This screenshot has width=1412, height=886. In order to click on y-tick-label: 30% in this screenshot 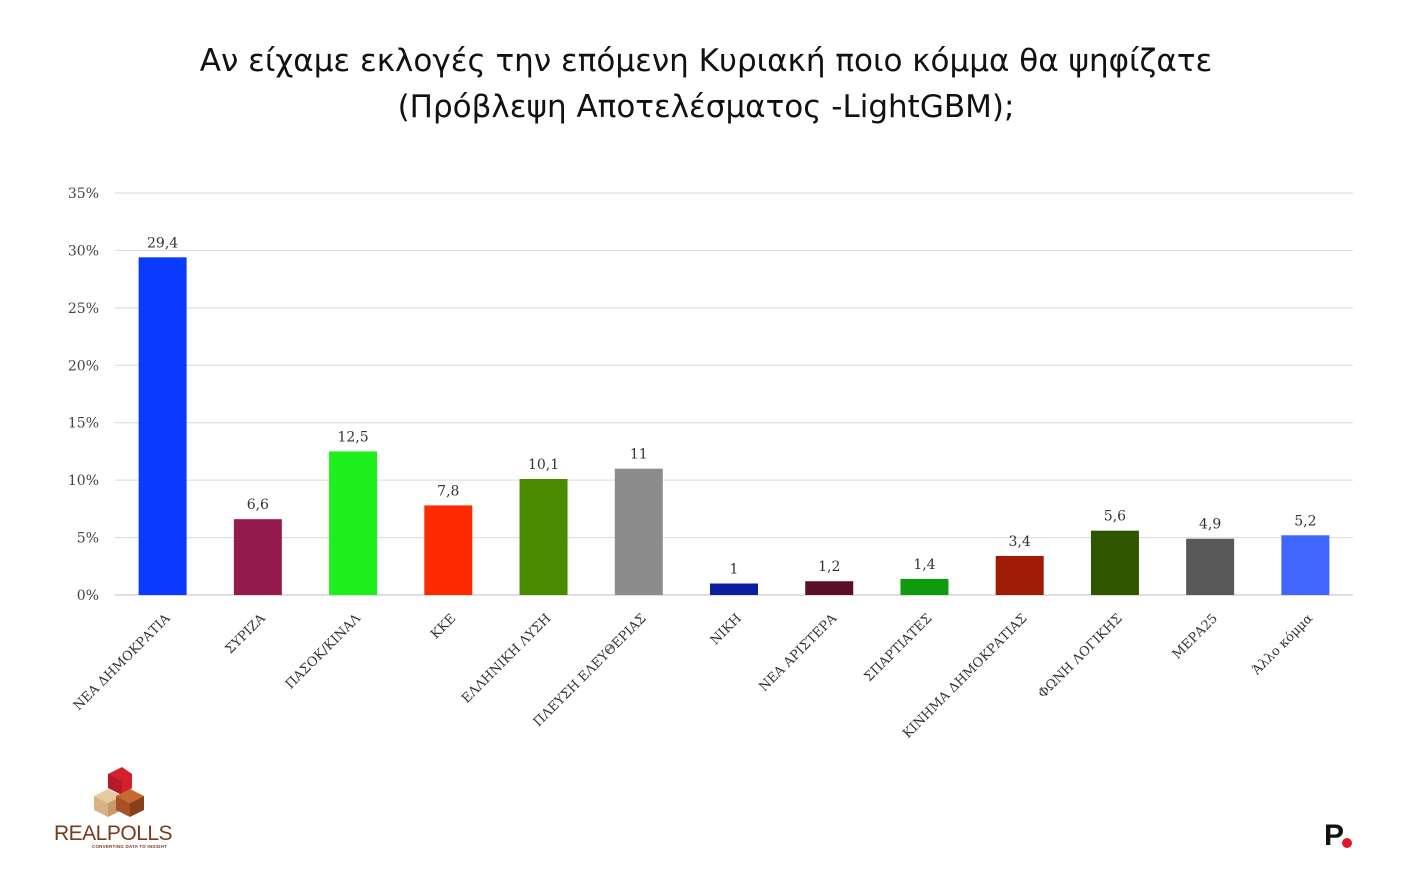, I will do `click(83, 251)`.